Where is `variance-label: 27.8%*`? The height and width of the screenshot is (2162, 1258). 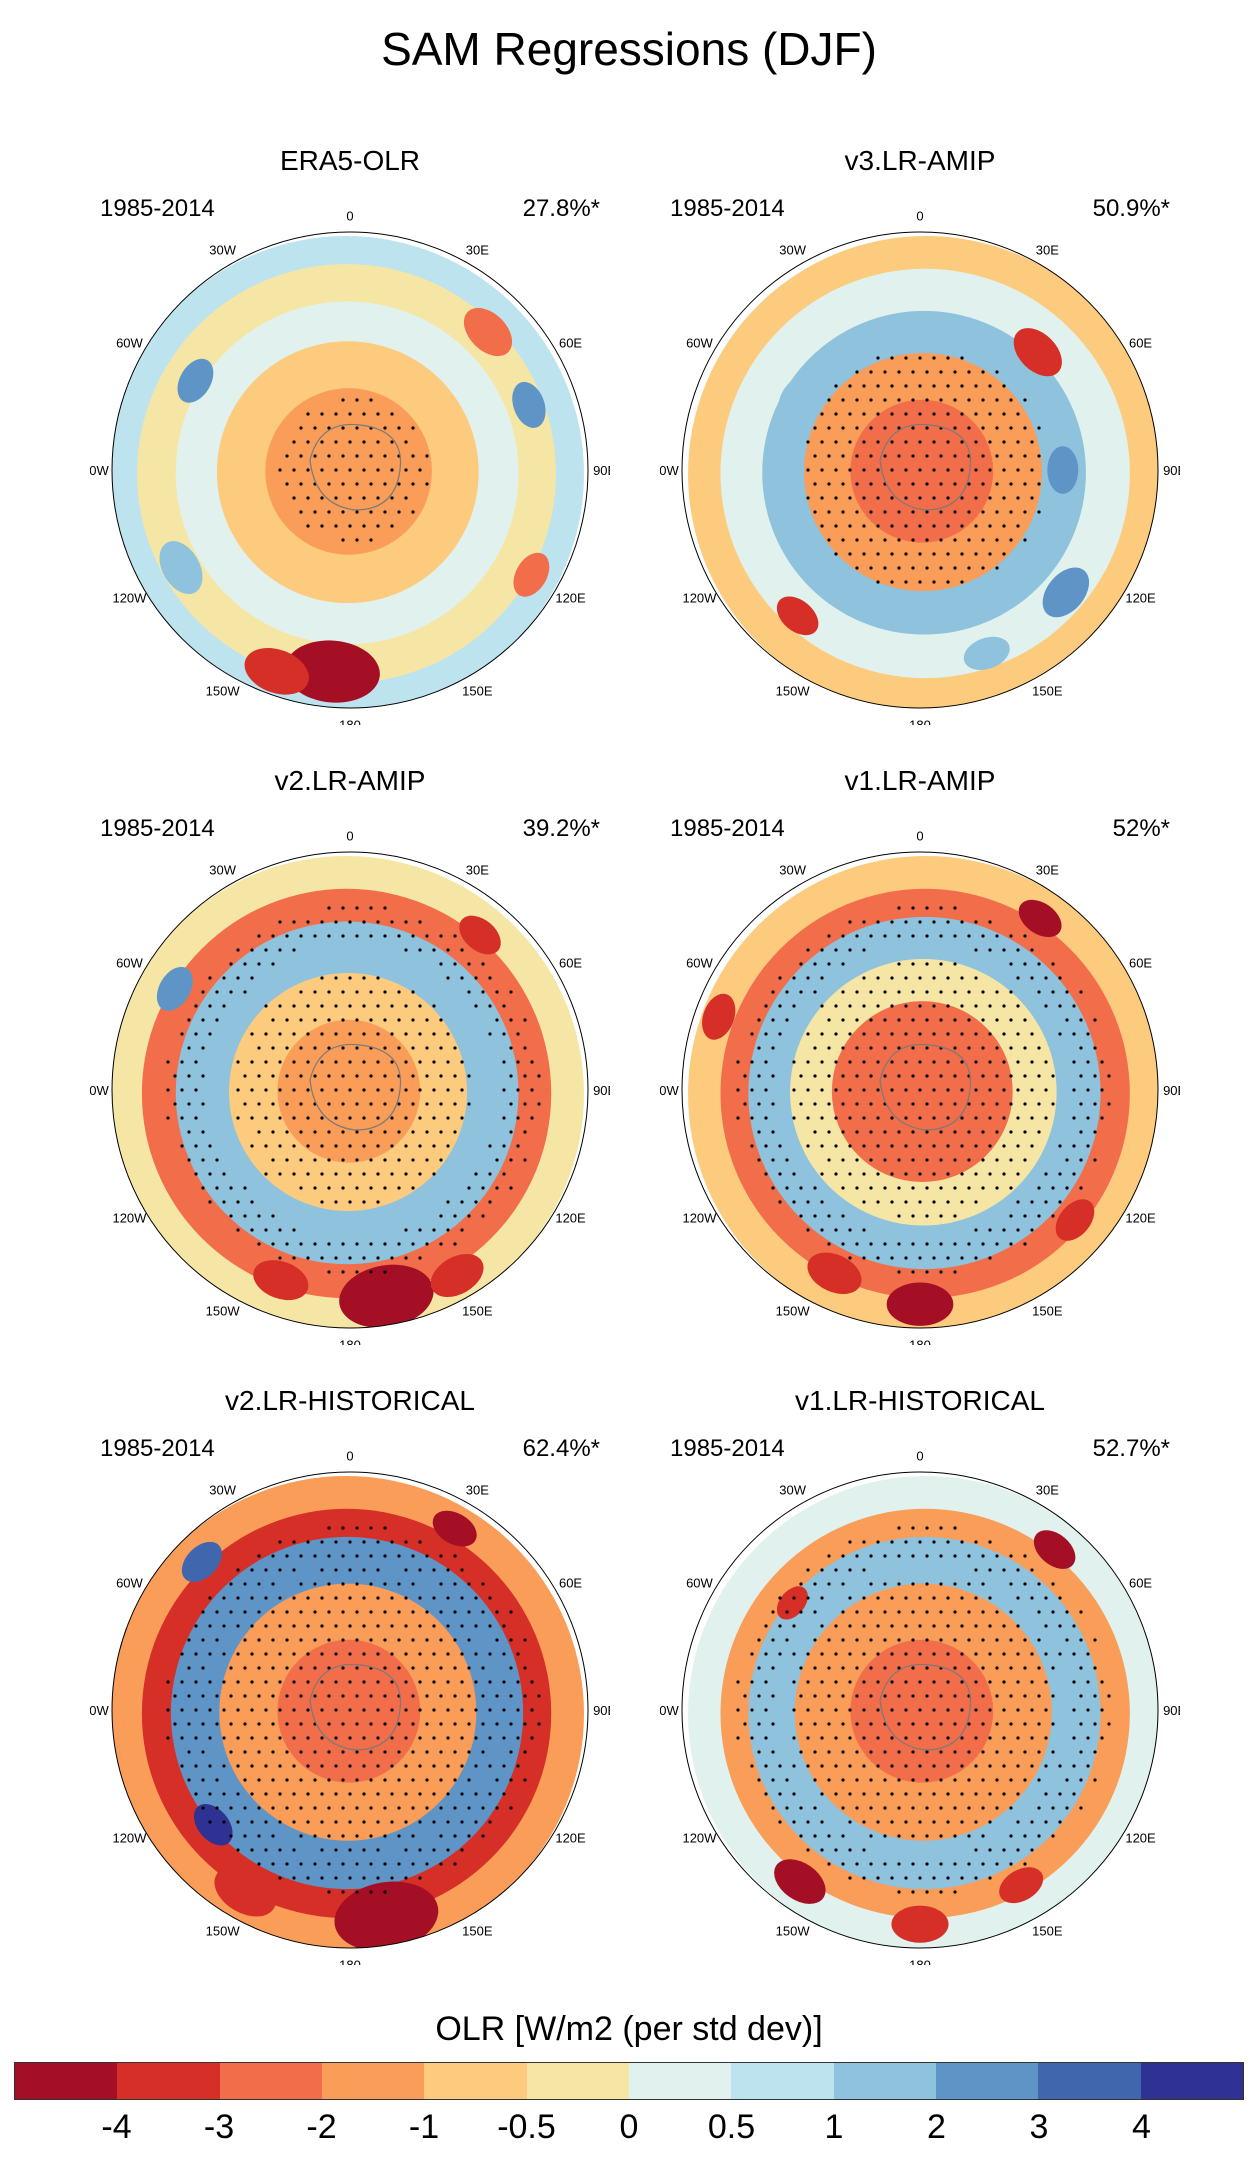
variance-label: 27.8%* is located at coordinates (561, 208).